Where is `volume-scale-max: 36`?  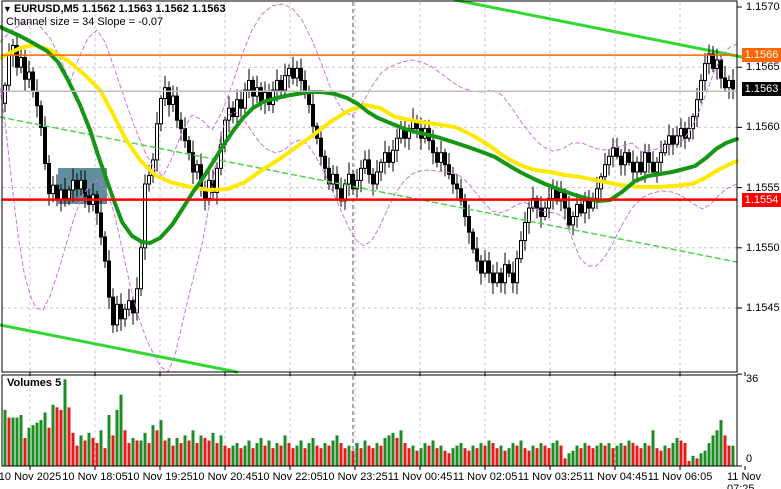
volume-scale-max: 36 is located at coordinates (752, 379).